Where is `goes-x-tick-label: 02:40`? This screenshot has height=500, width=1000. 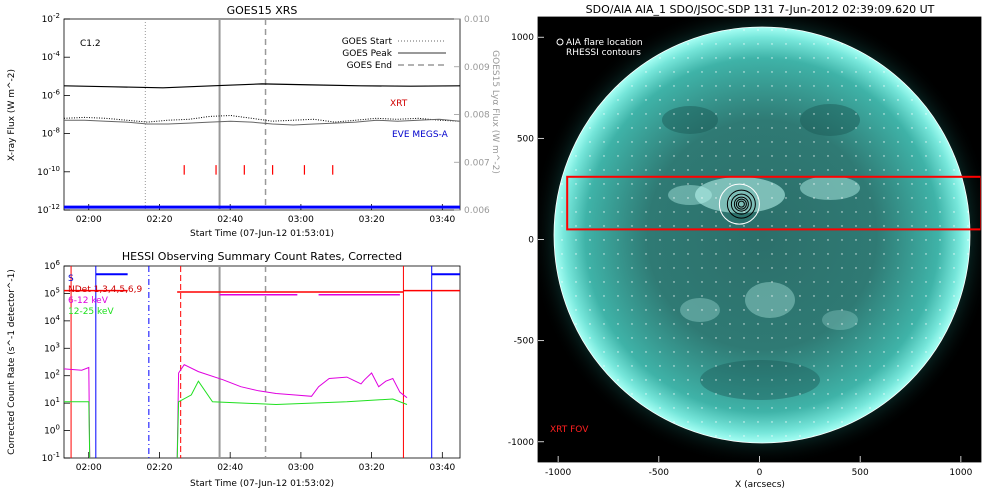 goes-x-tick-label: 02:40 is located at coordinates (230, 220).